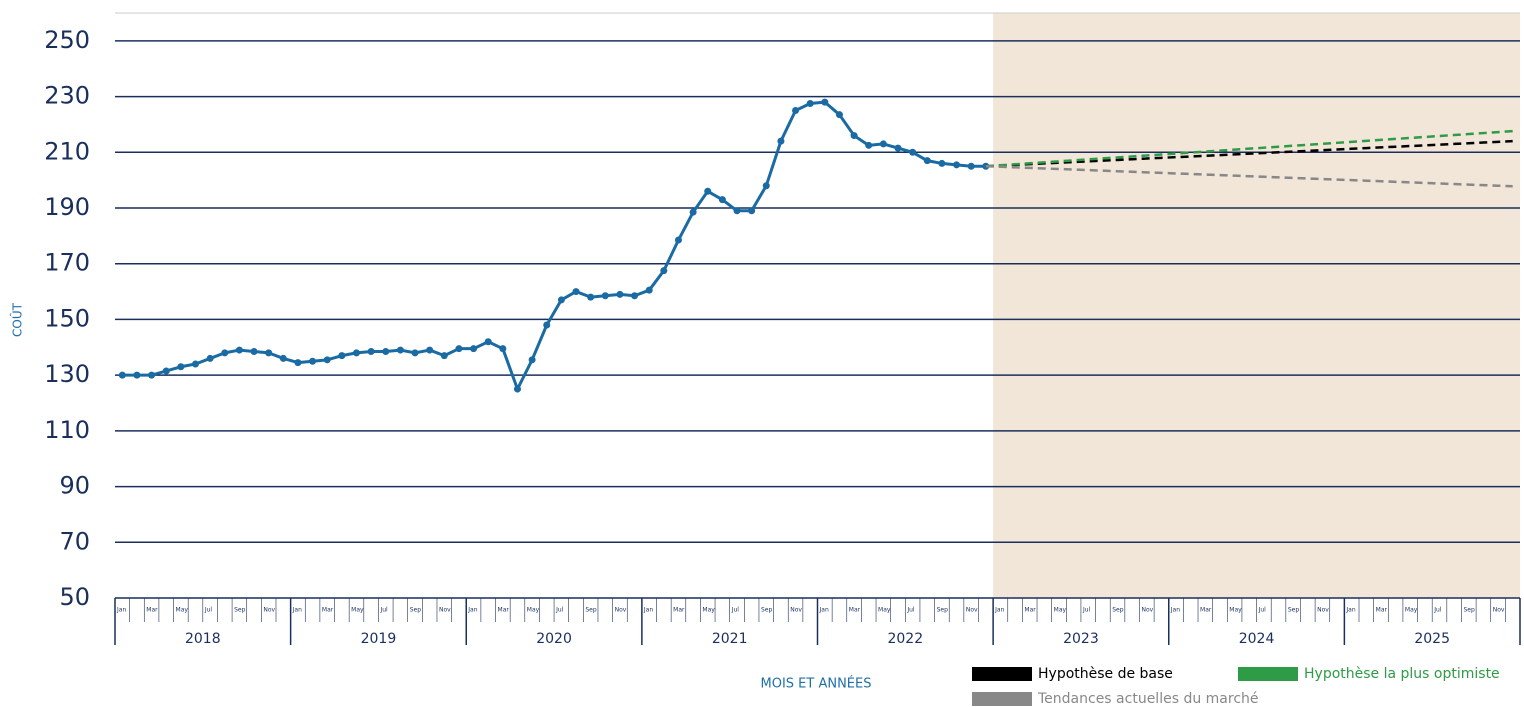 This screenshot has width=1524, height=707. I want to click on y-tick-label: 50, so click(74, 597).